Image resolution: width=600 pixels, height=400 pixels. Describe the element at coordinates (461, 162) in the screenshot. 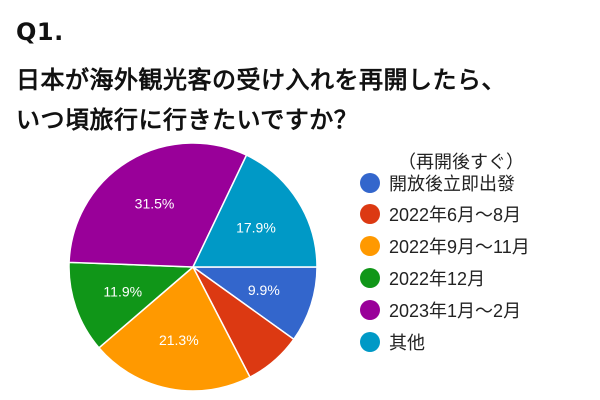

I see `legend-header: （再開後すぐ）` at that location.